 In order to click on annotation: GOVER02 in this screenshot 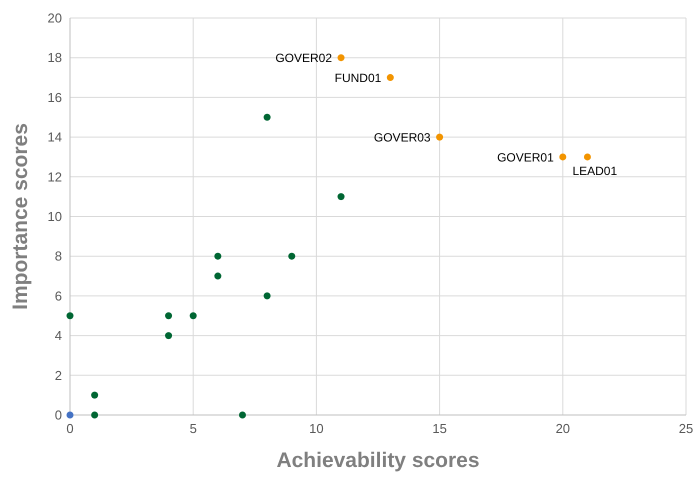, I will do `click(303, 58)`.